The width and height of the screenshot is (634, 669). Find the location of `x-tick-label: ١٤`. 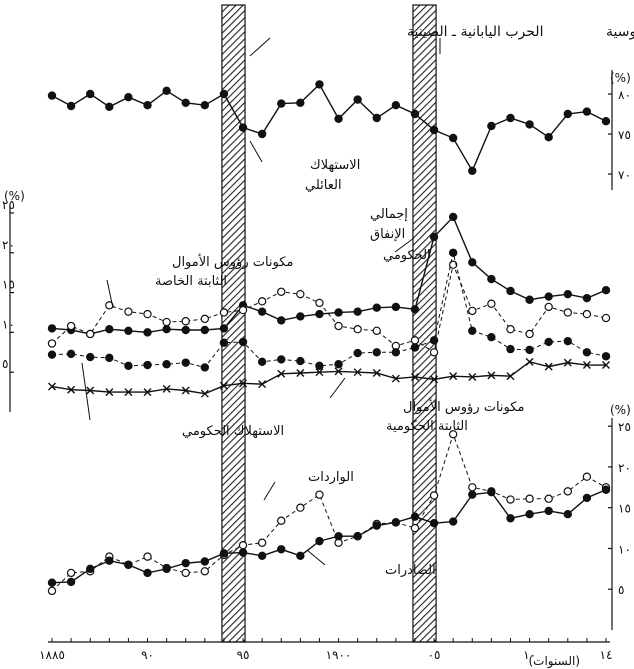

x-tick-label: ١٤ is located at coordinates (606, 655).